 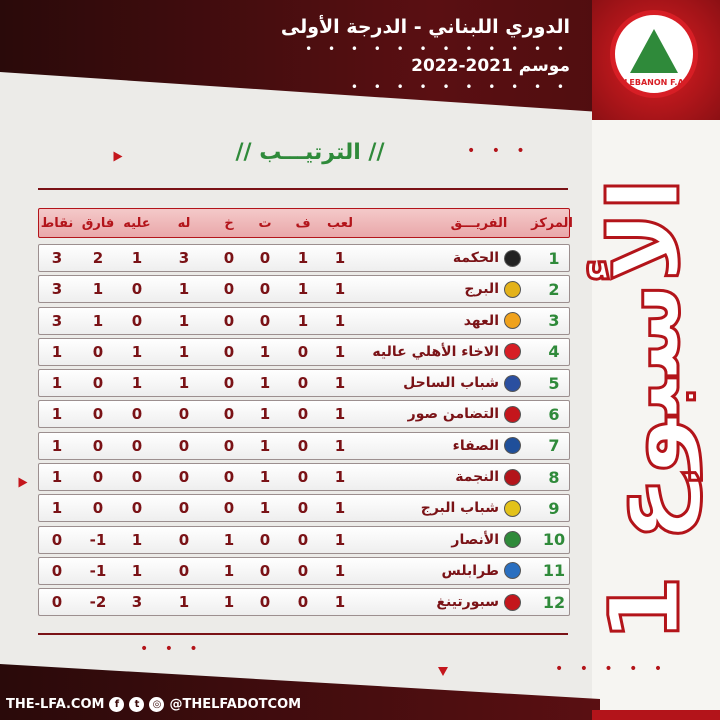 I want to click on dots: • • • • • • • • • •, so click(x=460, y=87).